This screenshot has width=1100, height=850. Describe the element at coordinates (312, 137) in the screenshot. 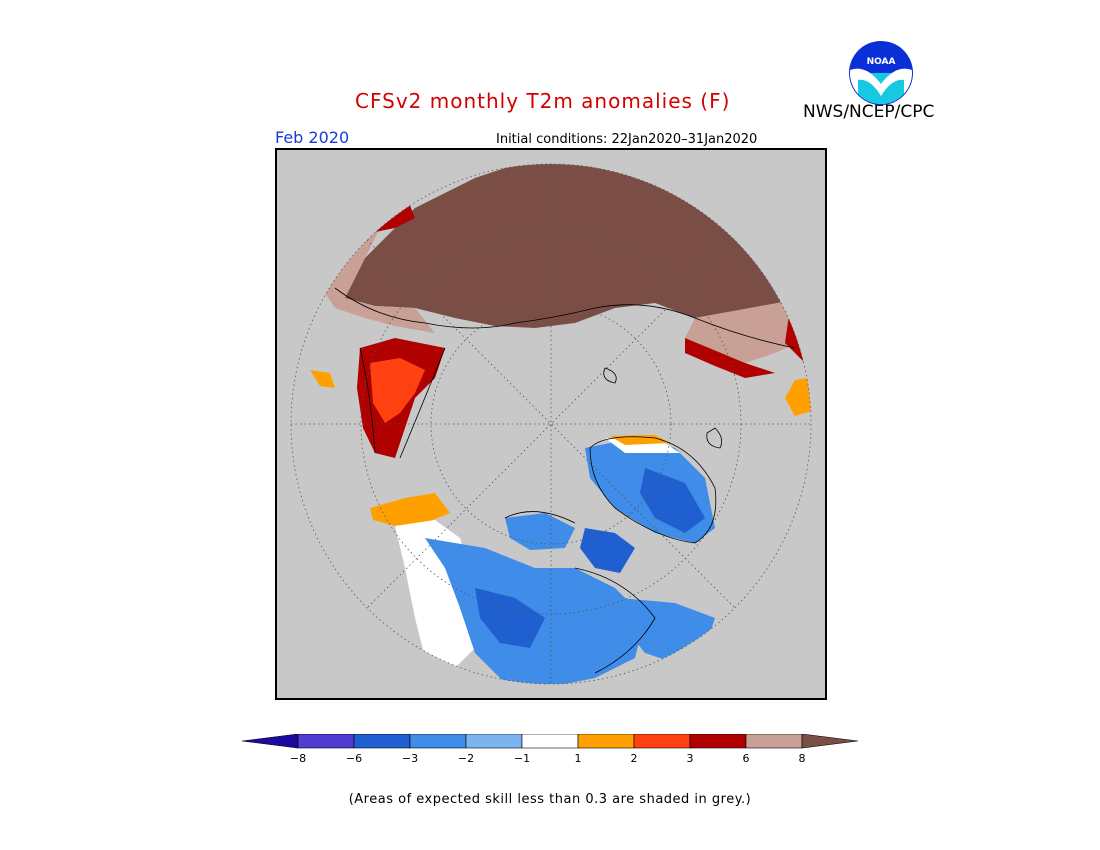

I see `forecast-period-label: Feb 2020` at that location.